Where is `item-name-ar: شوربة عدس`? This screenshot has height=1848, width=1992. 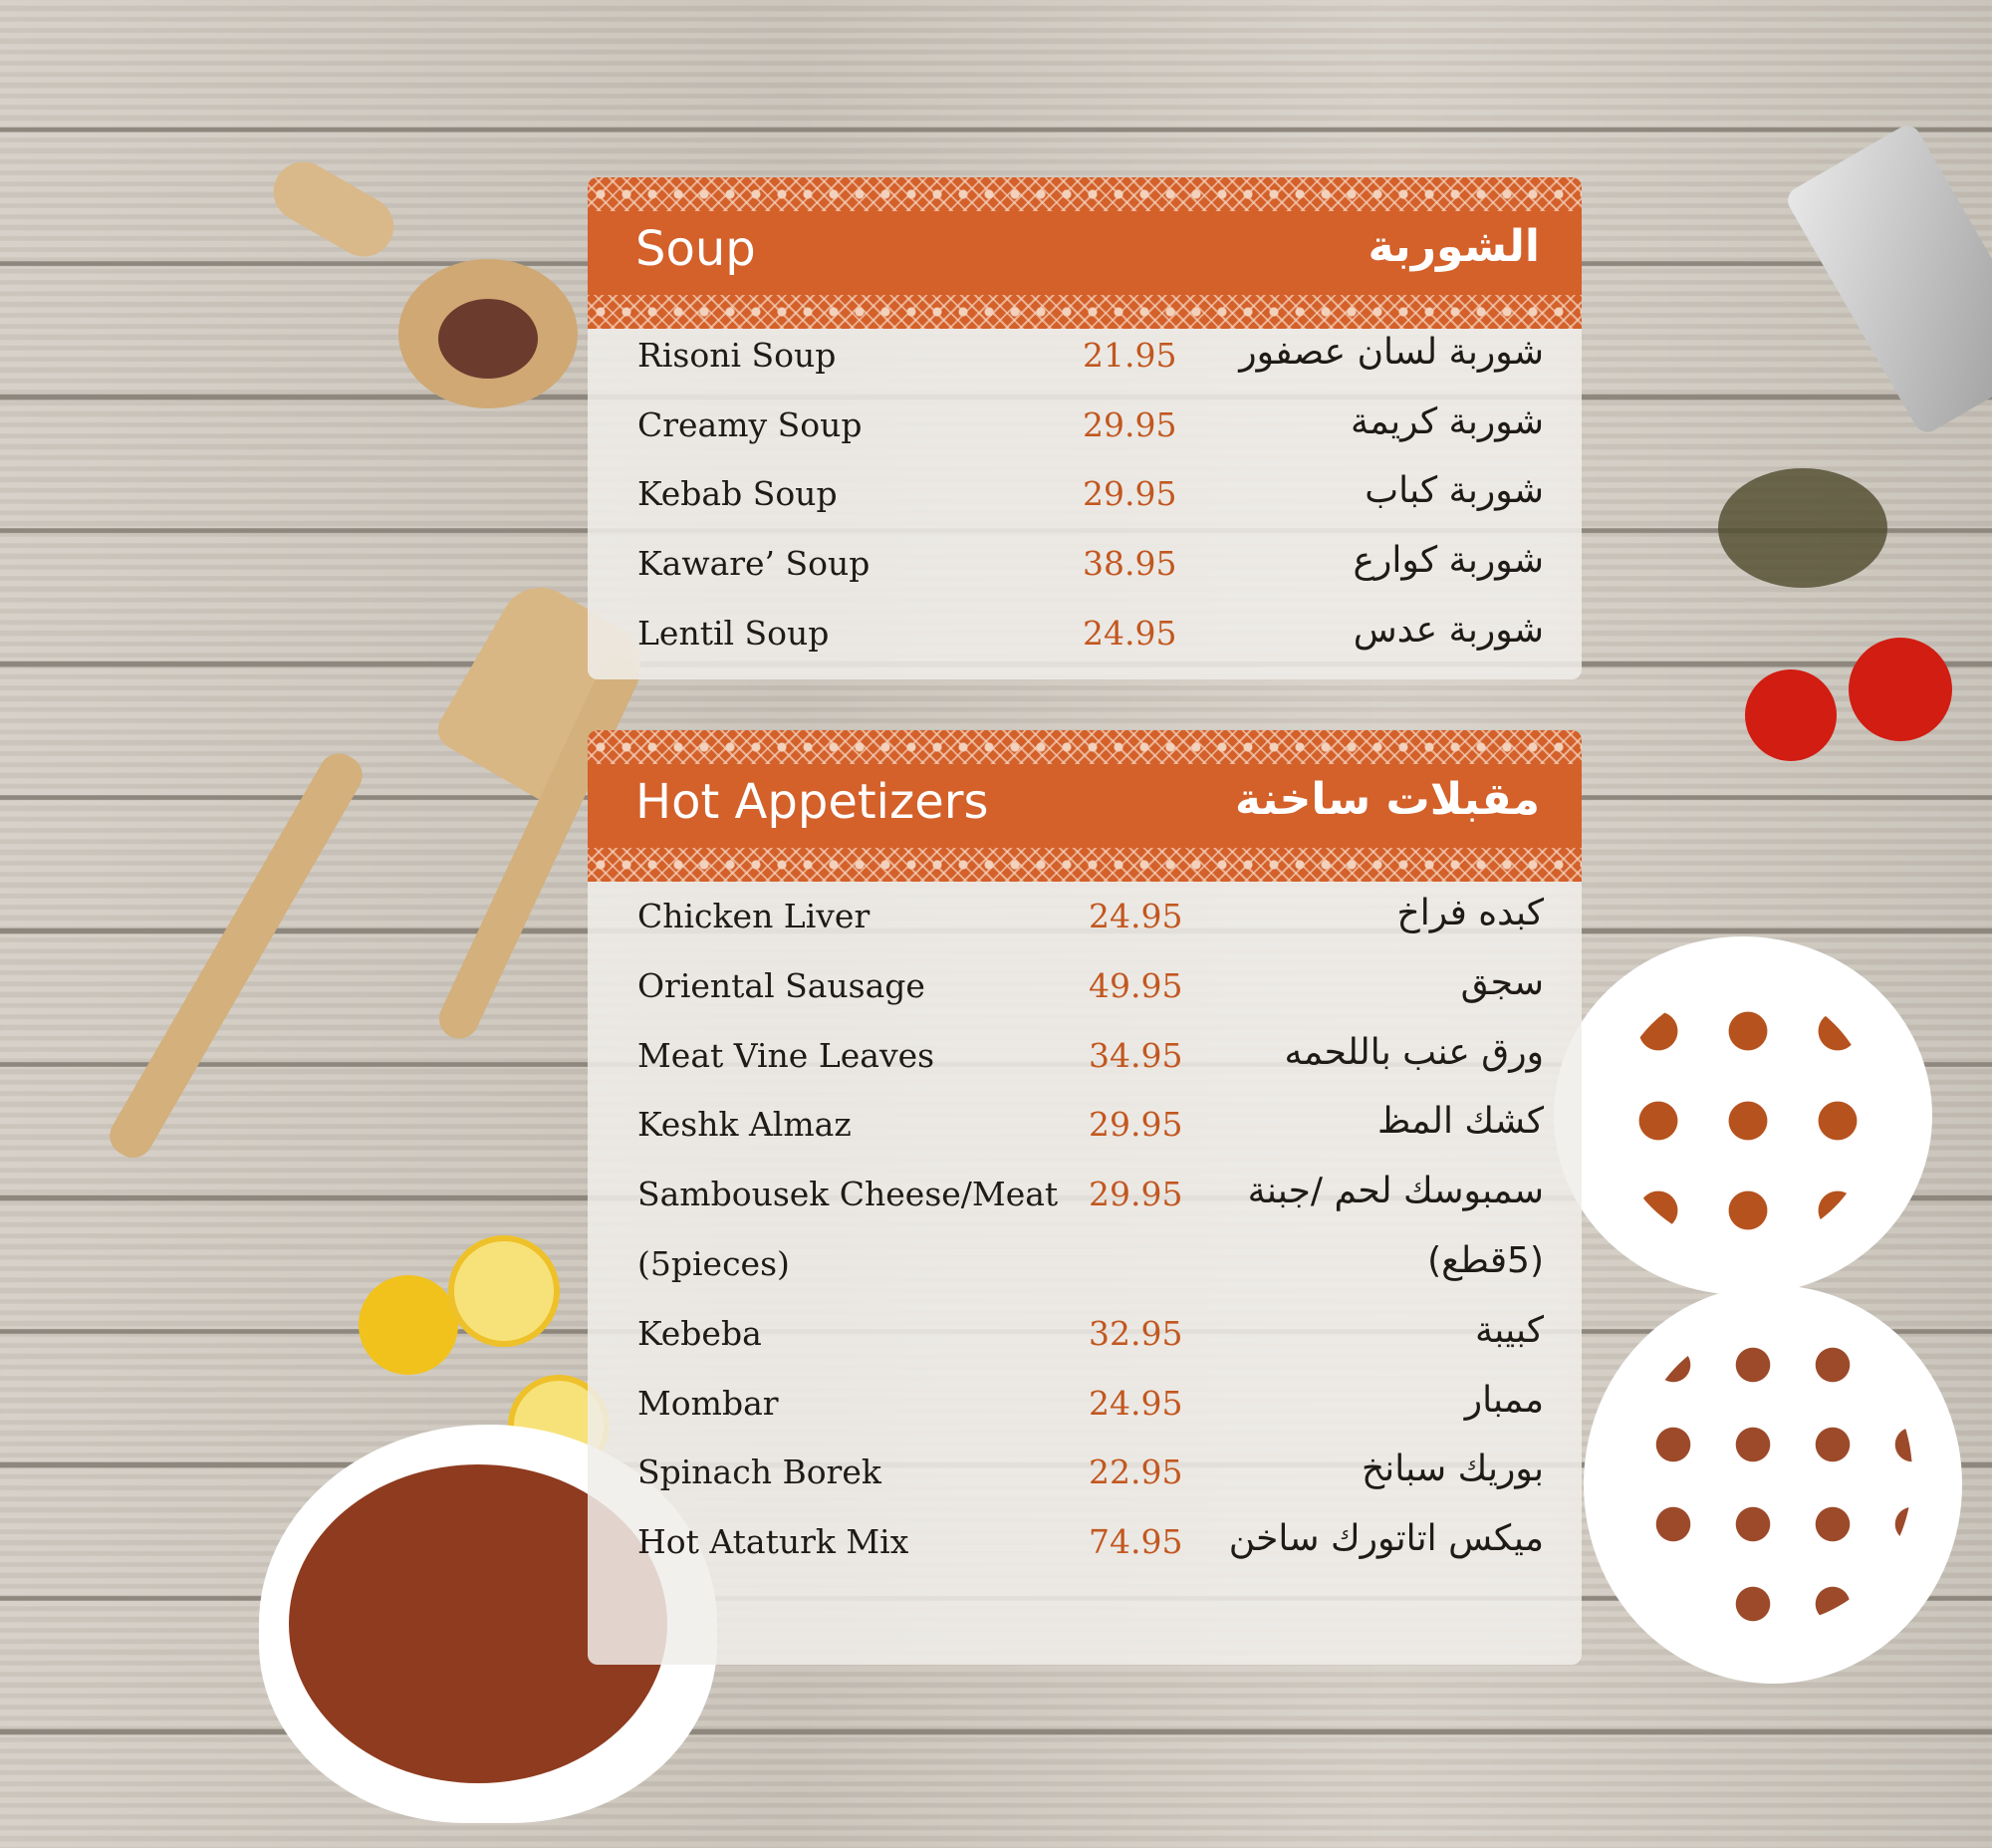
item-name-ar: شوربة عدس is located at coordinates (1449, 630).